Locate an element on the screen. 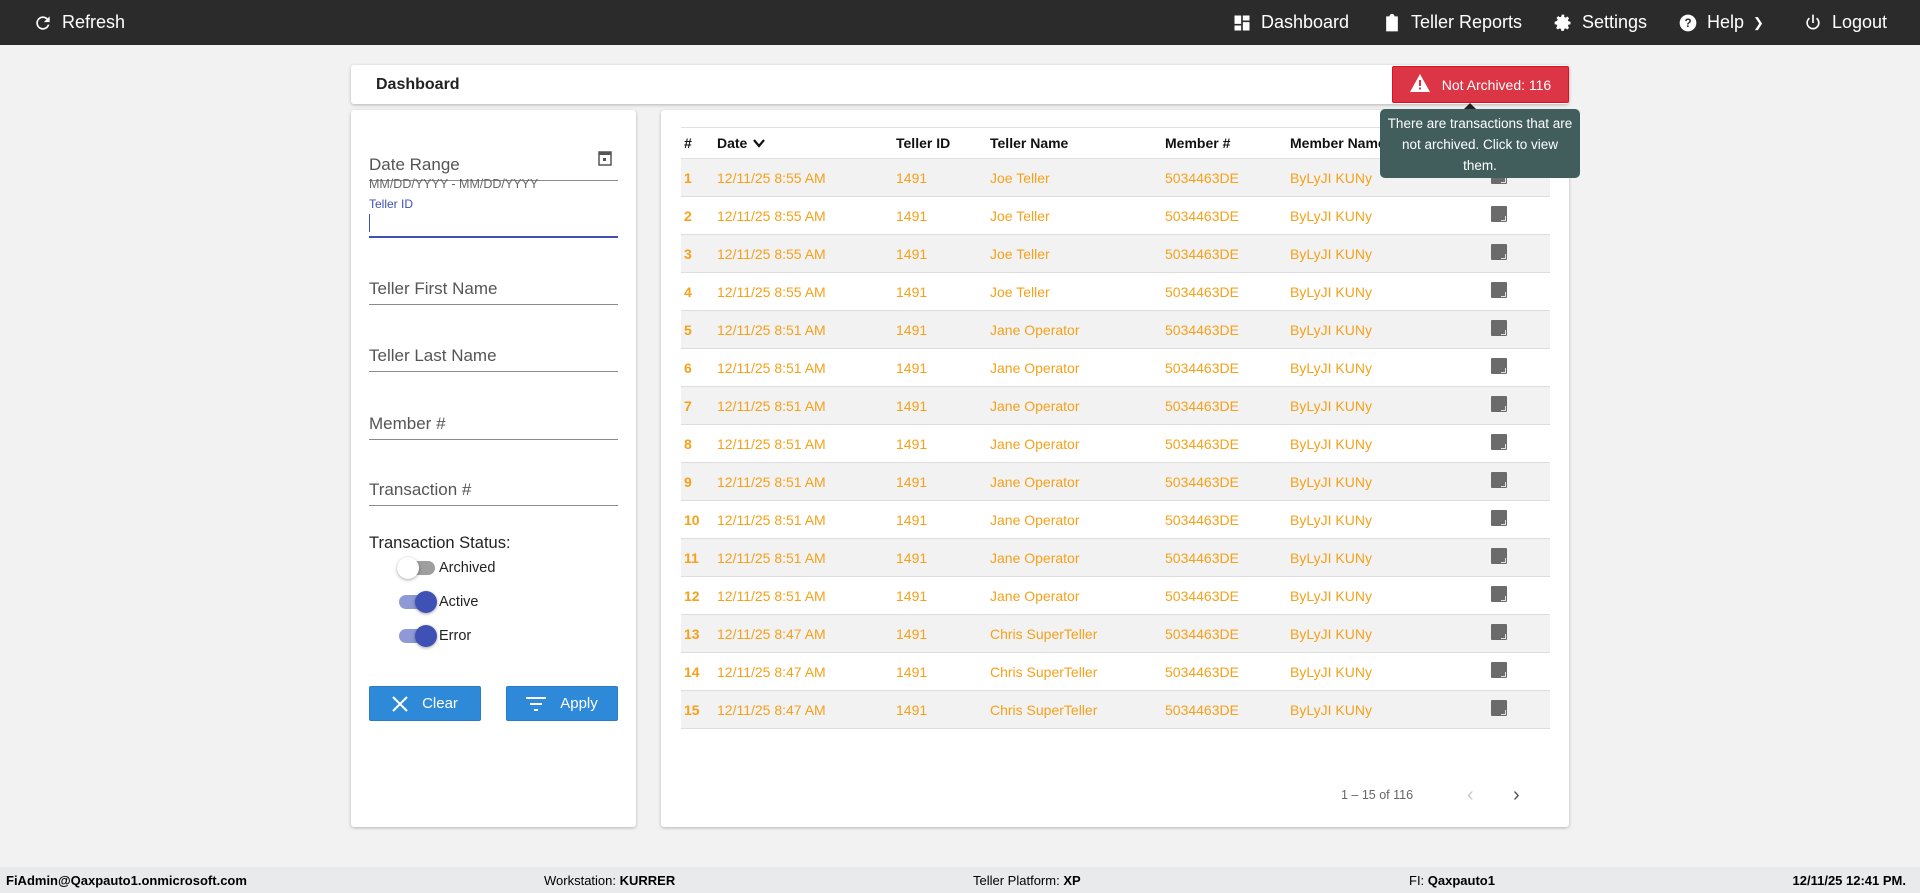 The image size is (1920, 893). prev-page-button: ‹ is located at coordinates (1470, 795).